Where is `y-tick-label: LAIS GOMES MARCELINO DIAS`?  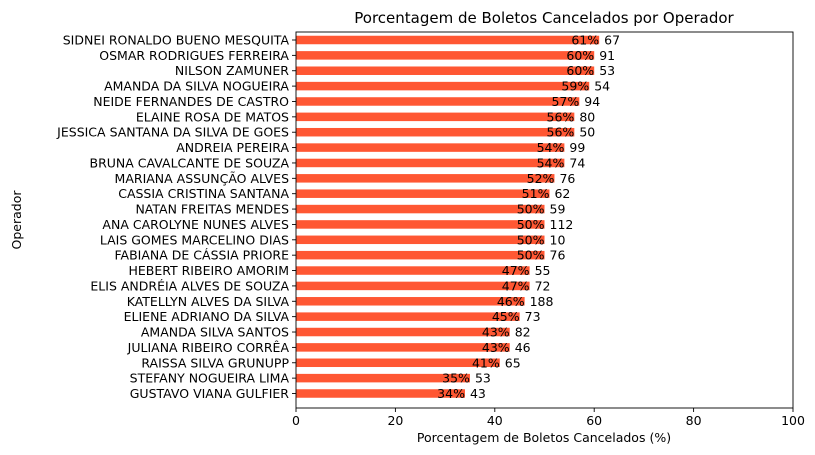
y-tick-label: LAIS GOMES MARCELINO DIAS is located at coordinates (194, 239).